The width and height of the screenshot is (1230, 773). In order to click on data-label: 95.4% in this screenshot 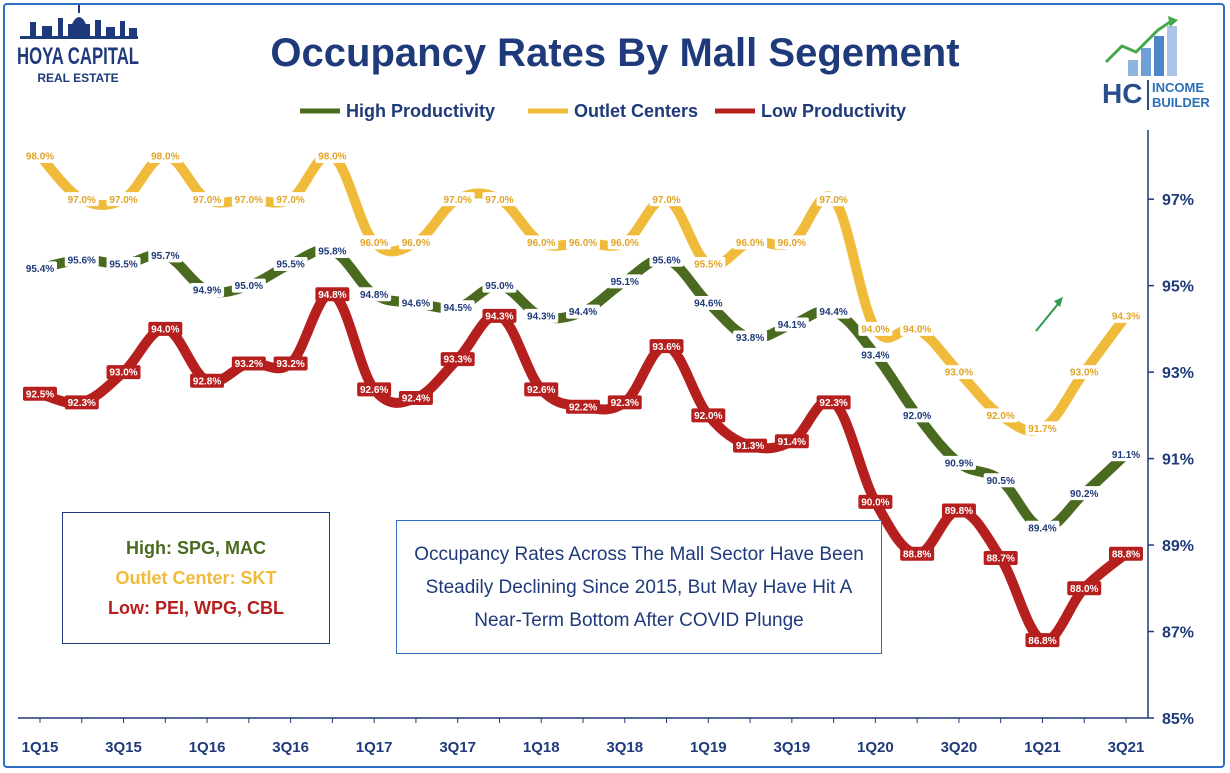, I will do `click(40, 269)`.